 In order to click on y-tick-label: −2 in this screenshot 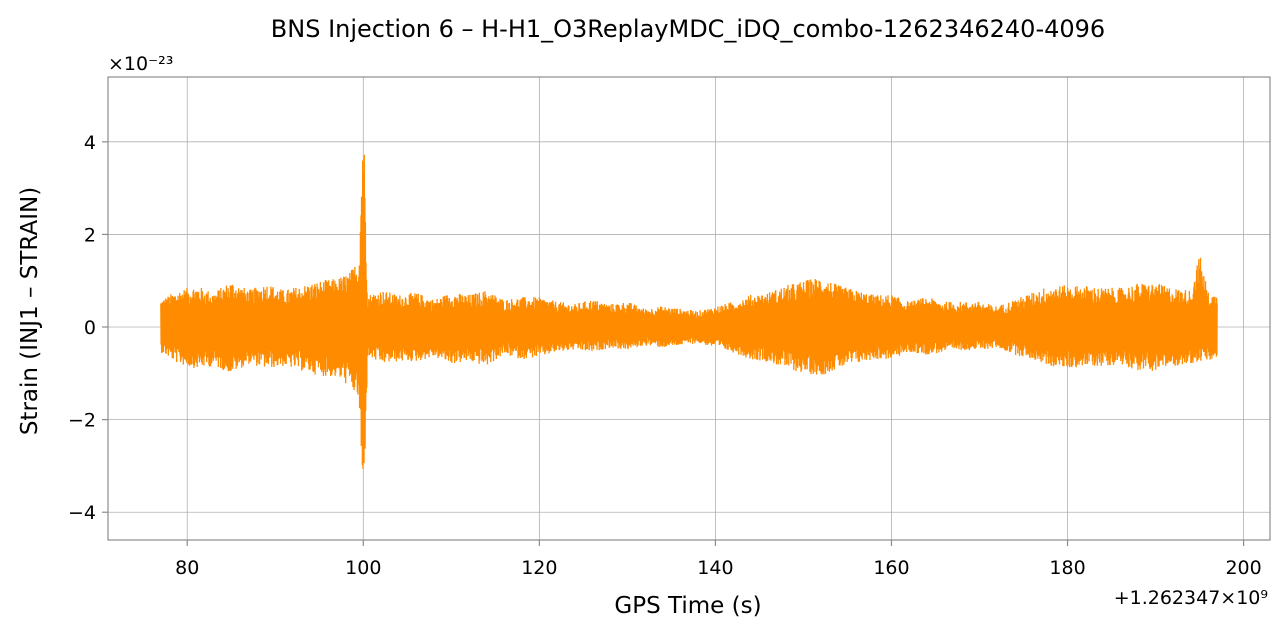, I will do `click(82, 421)`.